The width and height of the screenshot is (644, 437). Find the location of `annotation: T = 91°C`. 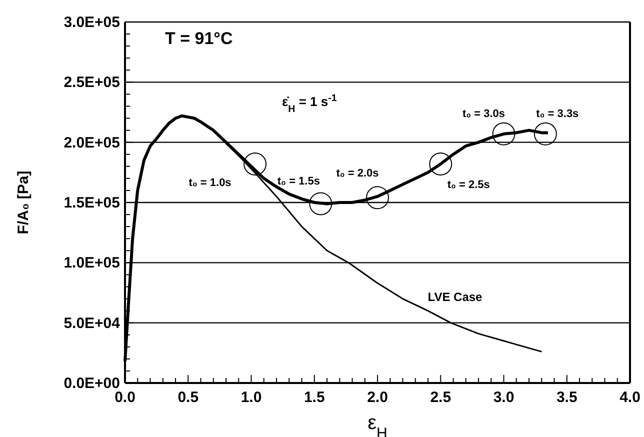

annotation: T = 91°C is located at coordinates (199, 38).